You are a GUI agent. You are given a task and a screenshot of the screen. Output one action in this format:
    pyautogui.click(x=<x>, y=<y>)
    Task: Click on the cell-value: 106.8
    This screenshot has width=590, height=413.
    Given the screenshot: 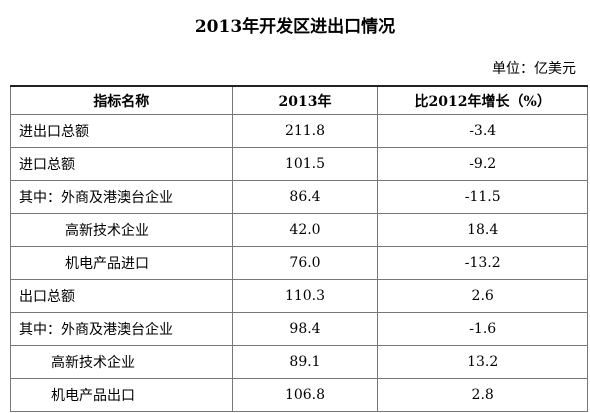 What is the action you would take?
    pyautogui.click(x=305, y=395)
    